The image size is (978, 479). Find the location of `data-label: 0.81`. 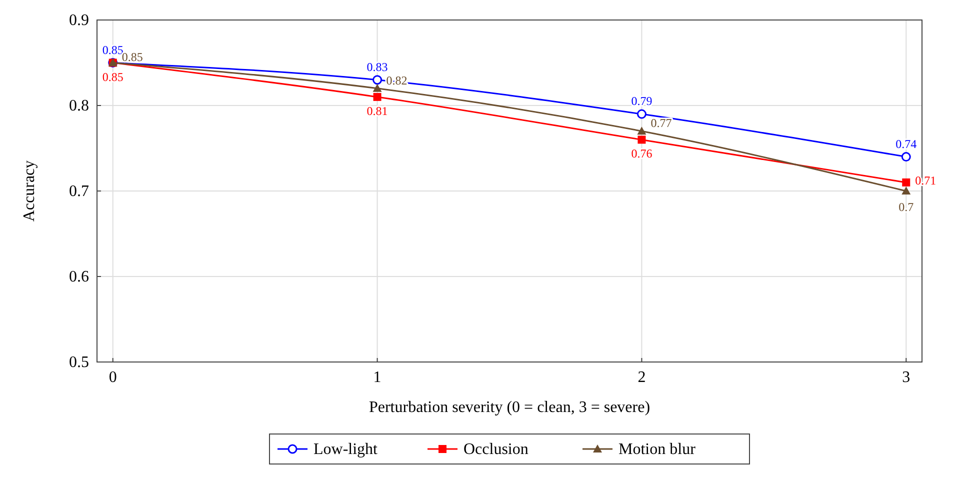

data-label: 0.81 is located at coordinates (377, 111).